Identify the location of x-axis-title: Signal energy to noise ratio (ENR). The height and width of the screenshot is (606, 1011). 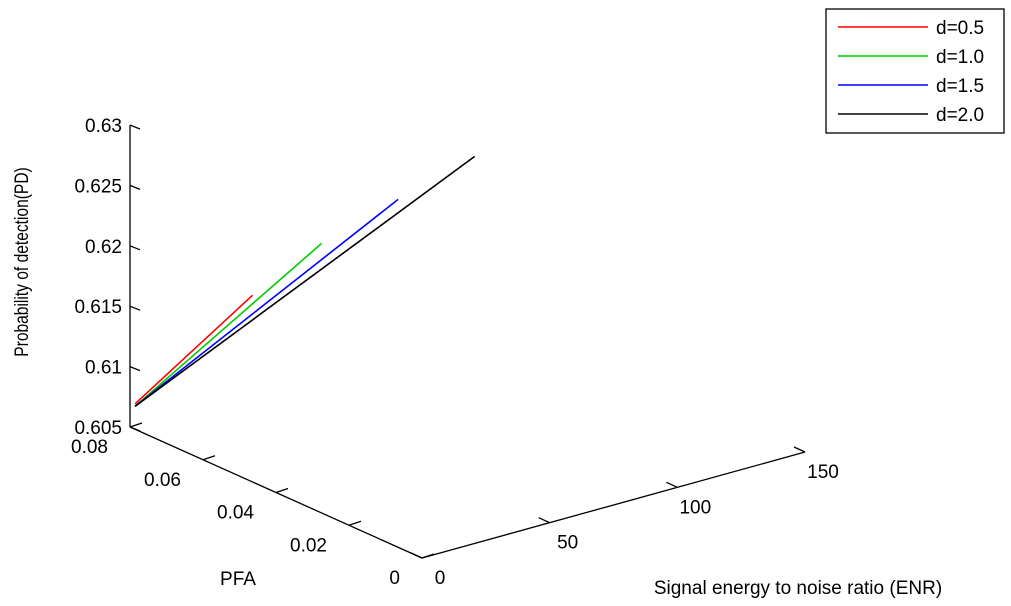
(798, 588).